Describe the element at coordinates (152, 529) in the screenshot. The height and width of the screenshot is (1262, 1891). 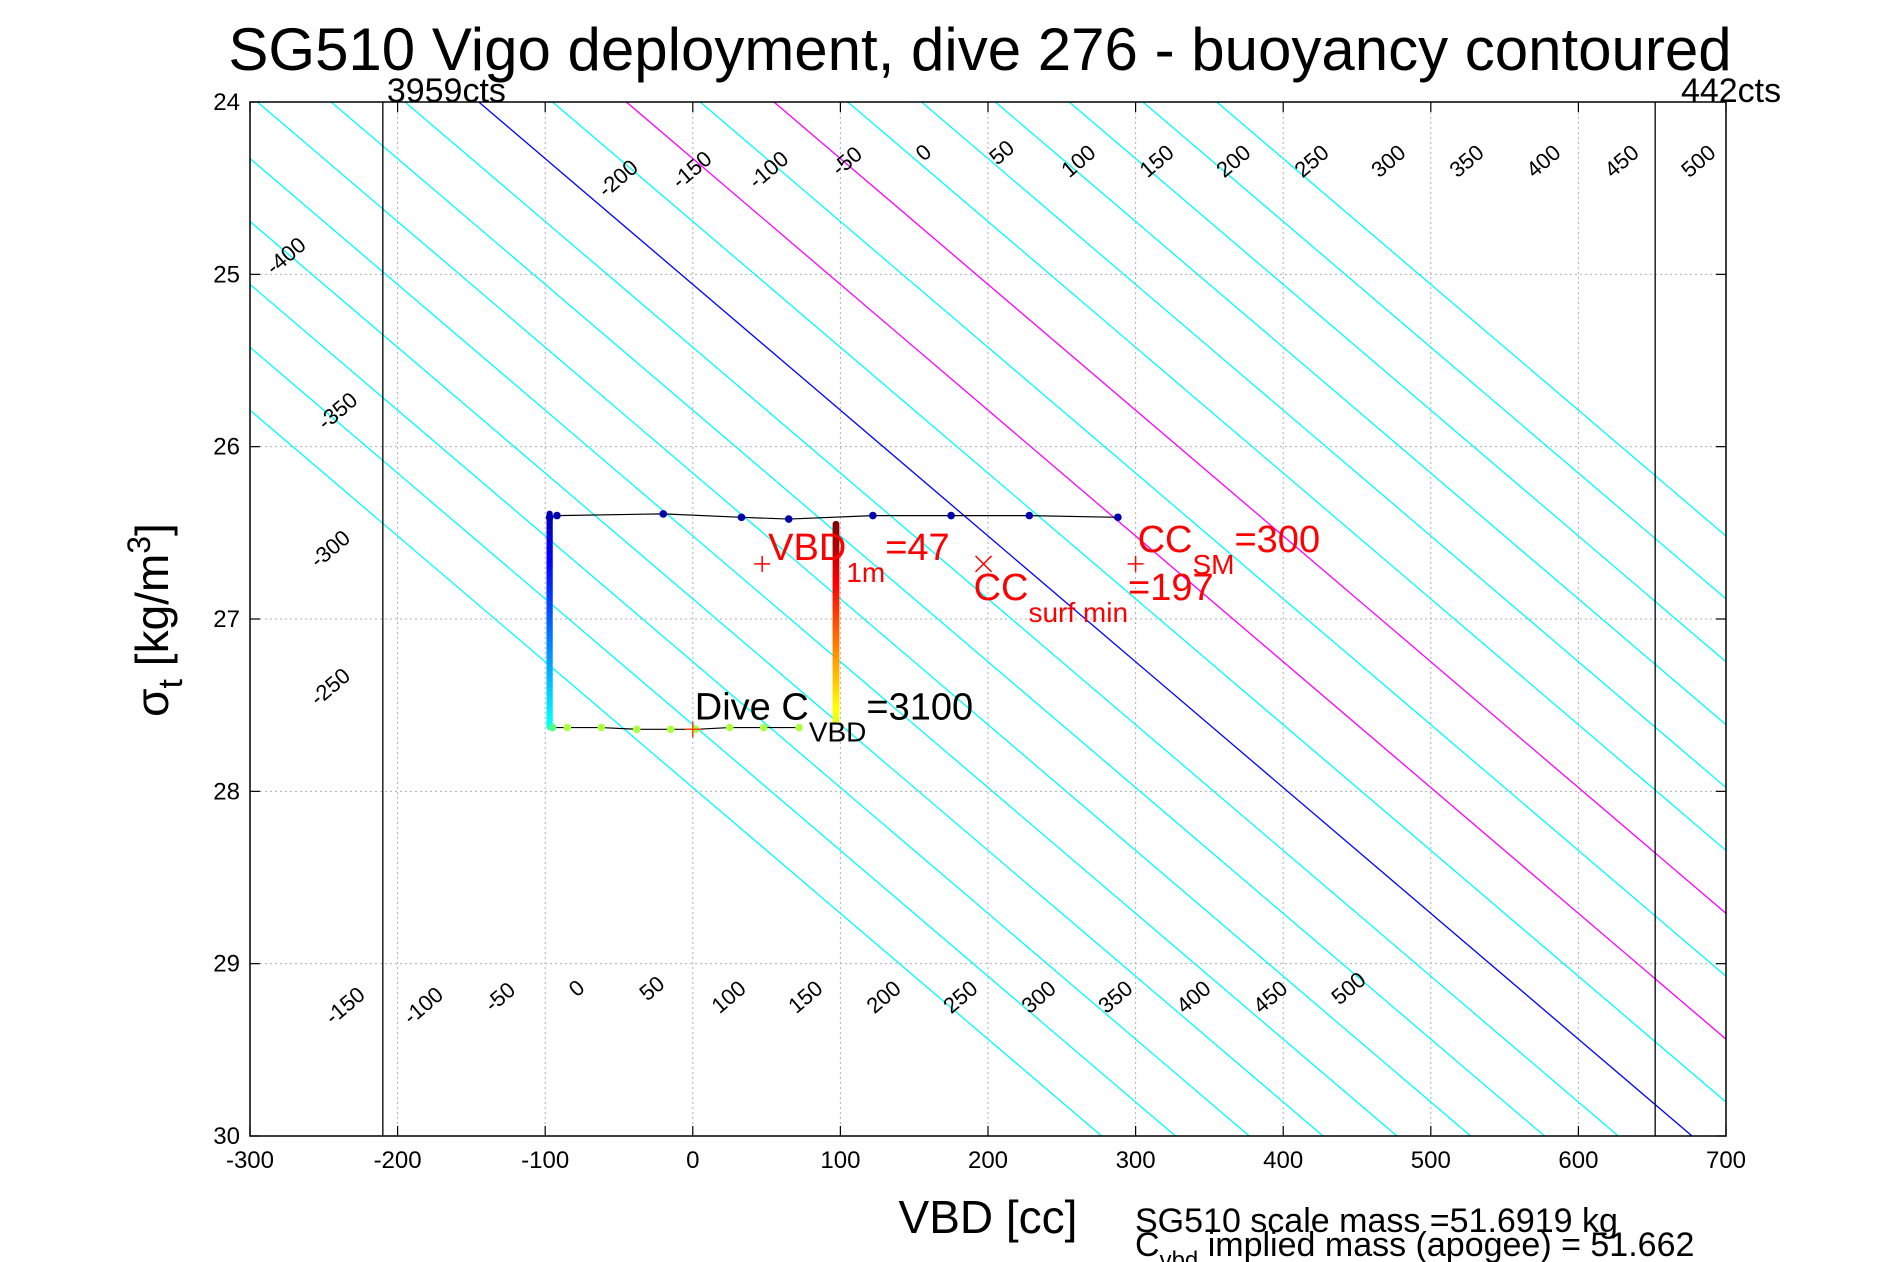
I see `y-label-close: ]` at that location.